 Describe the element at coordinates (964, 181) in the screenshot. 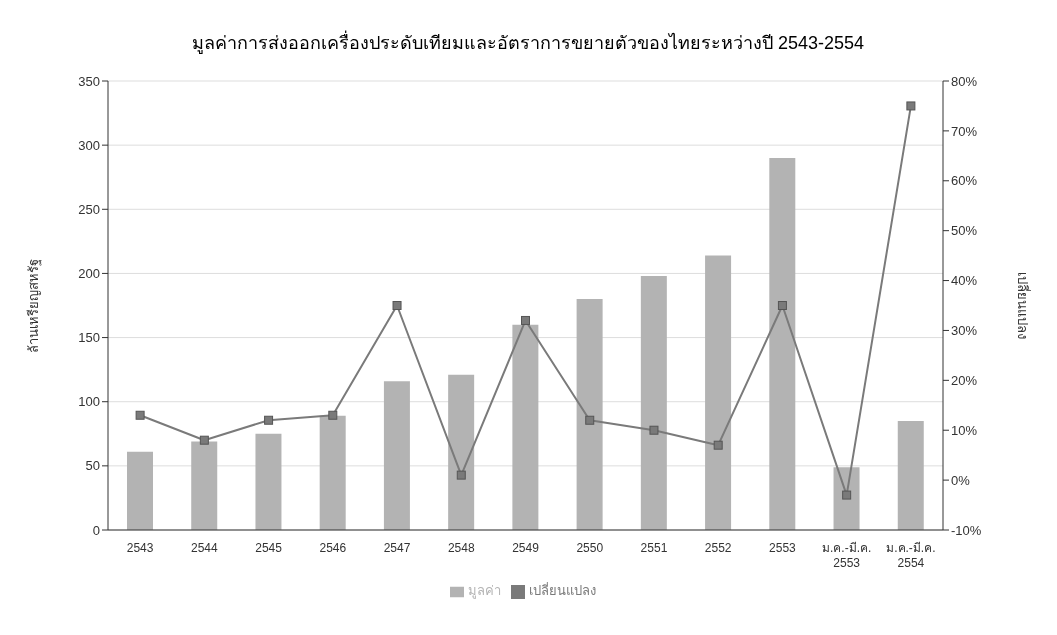

I see `y2-tick-label: 60%` at that location.